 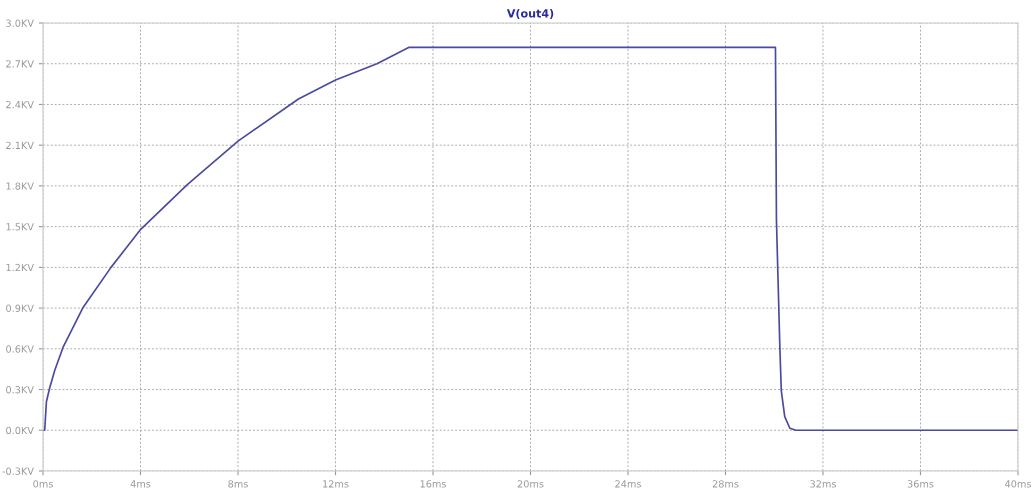 I want to click on y-tick-label: 0.9KV, so click(x=20, y=308).